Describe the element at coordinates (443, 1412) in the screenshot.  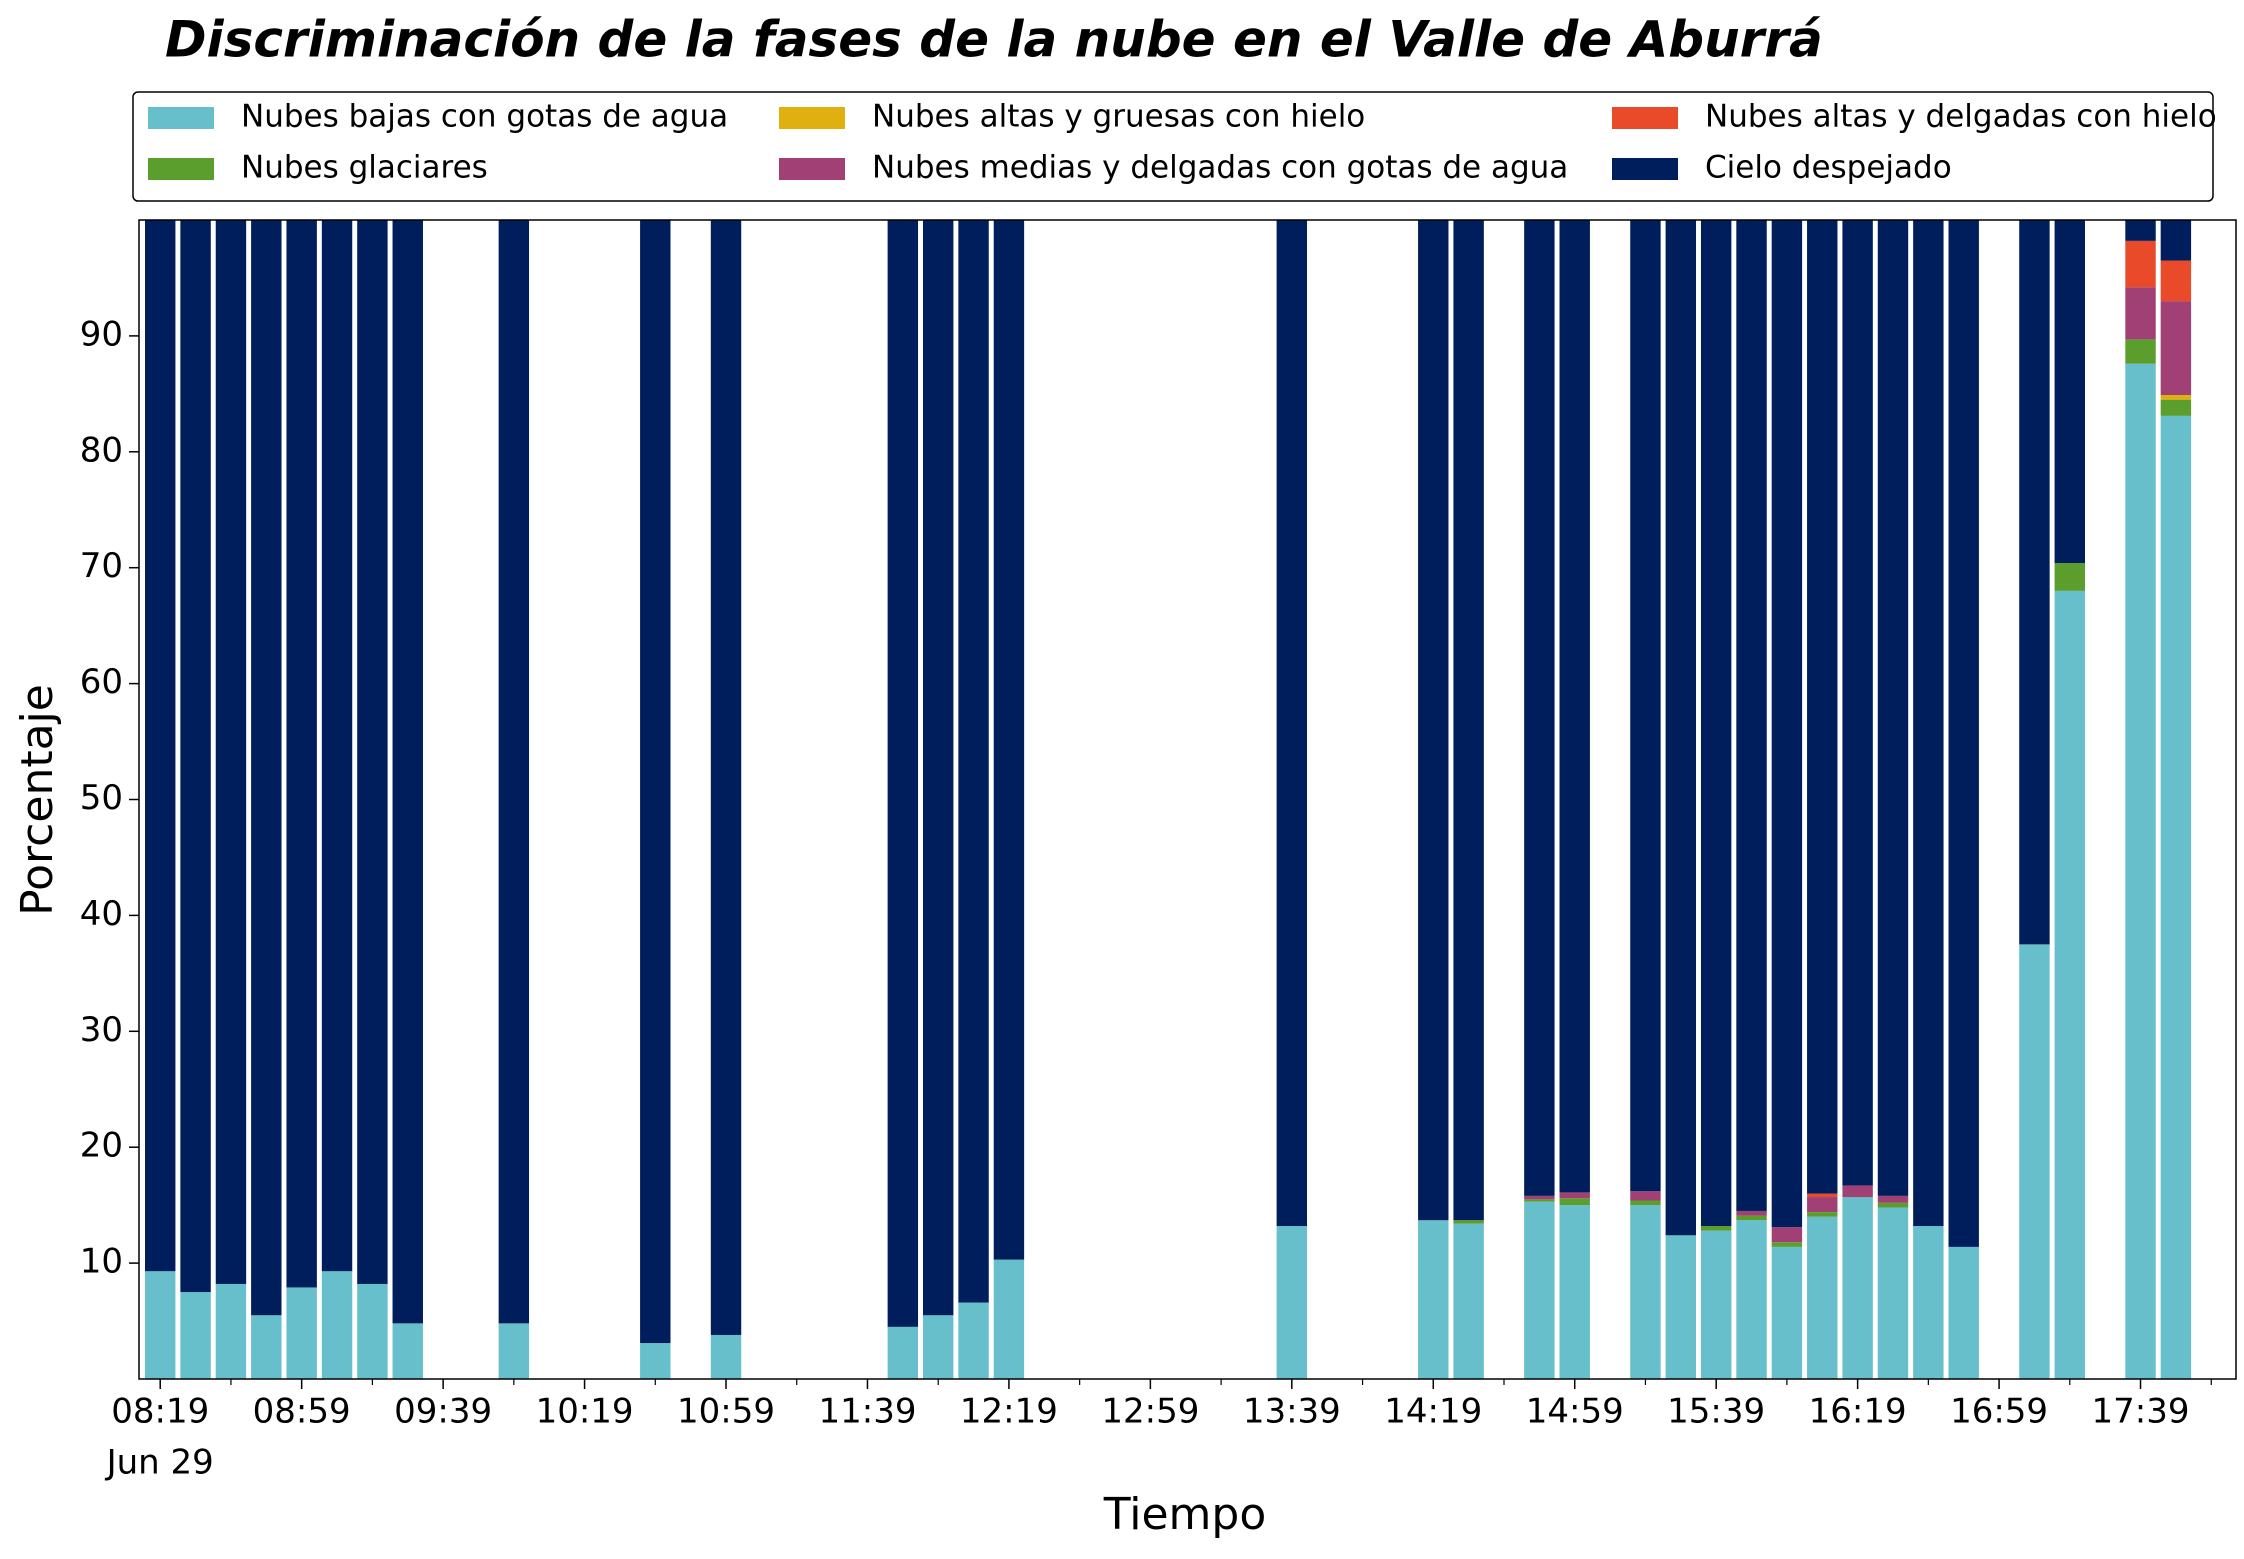
I see `x-tick-label: 09:39` at that location.